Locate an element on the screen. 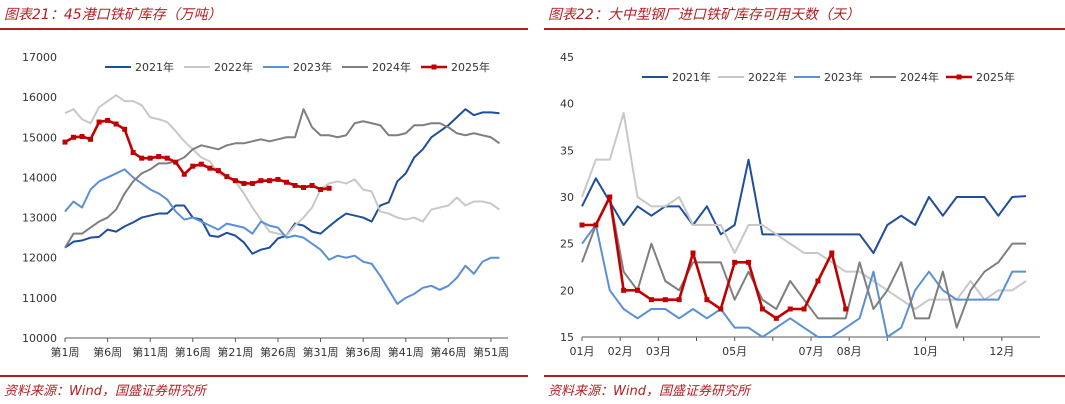  x-tick-label: 第11周 is located at coordinates (150, 352).